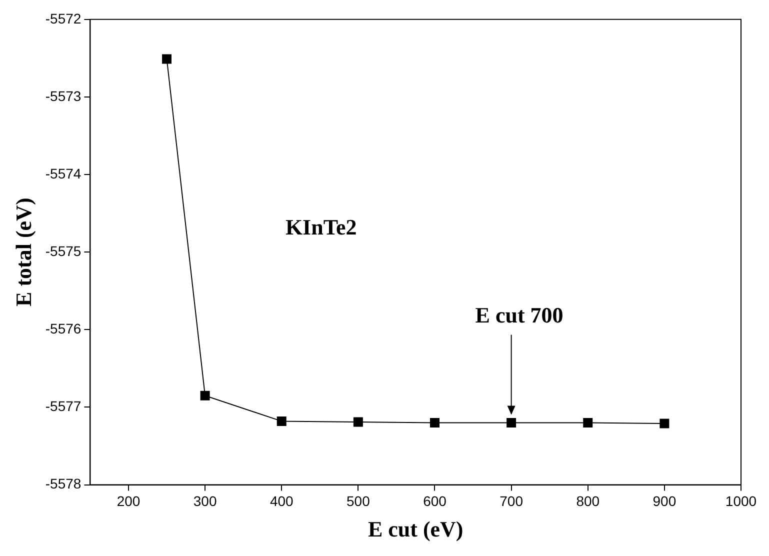 This screenshot has height=556, width=769. Describe the element at coordinates (23, 252) in the screenshot. I see `y-axis-title: E total (eV)` at that location.